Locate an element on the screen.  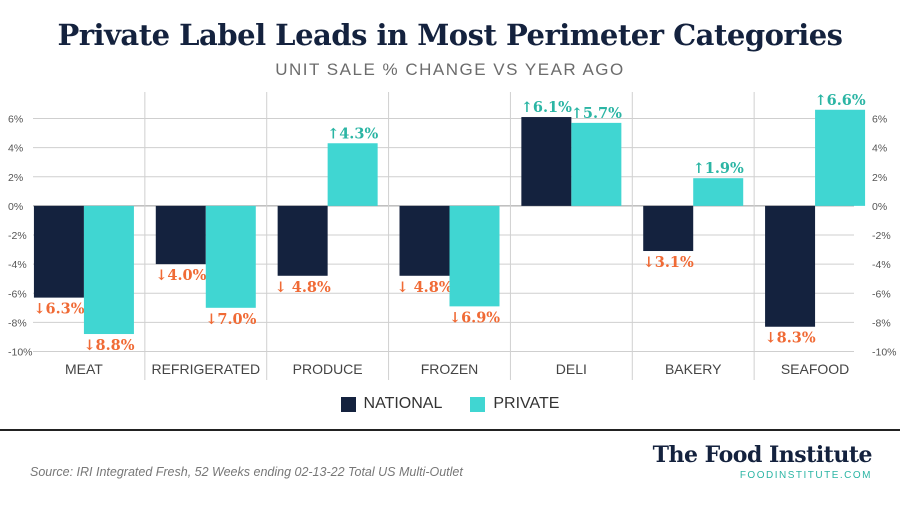
x-tick-label: SEAFOOD is located at coordinates (815, 369).